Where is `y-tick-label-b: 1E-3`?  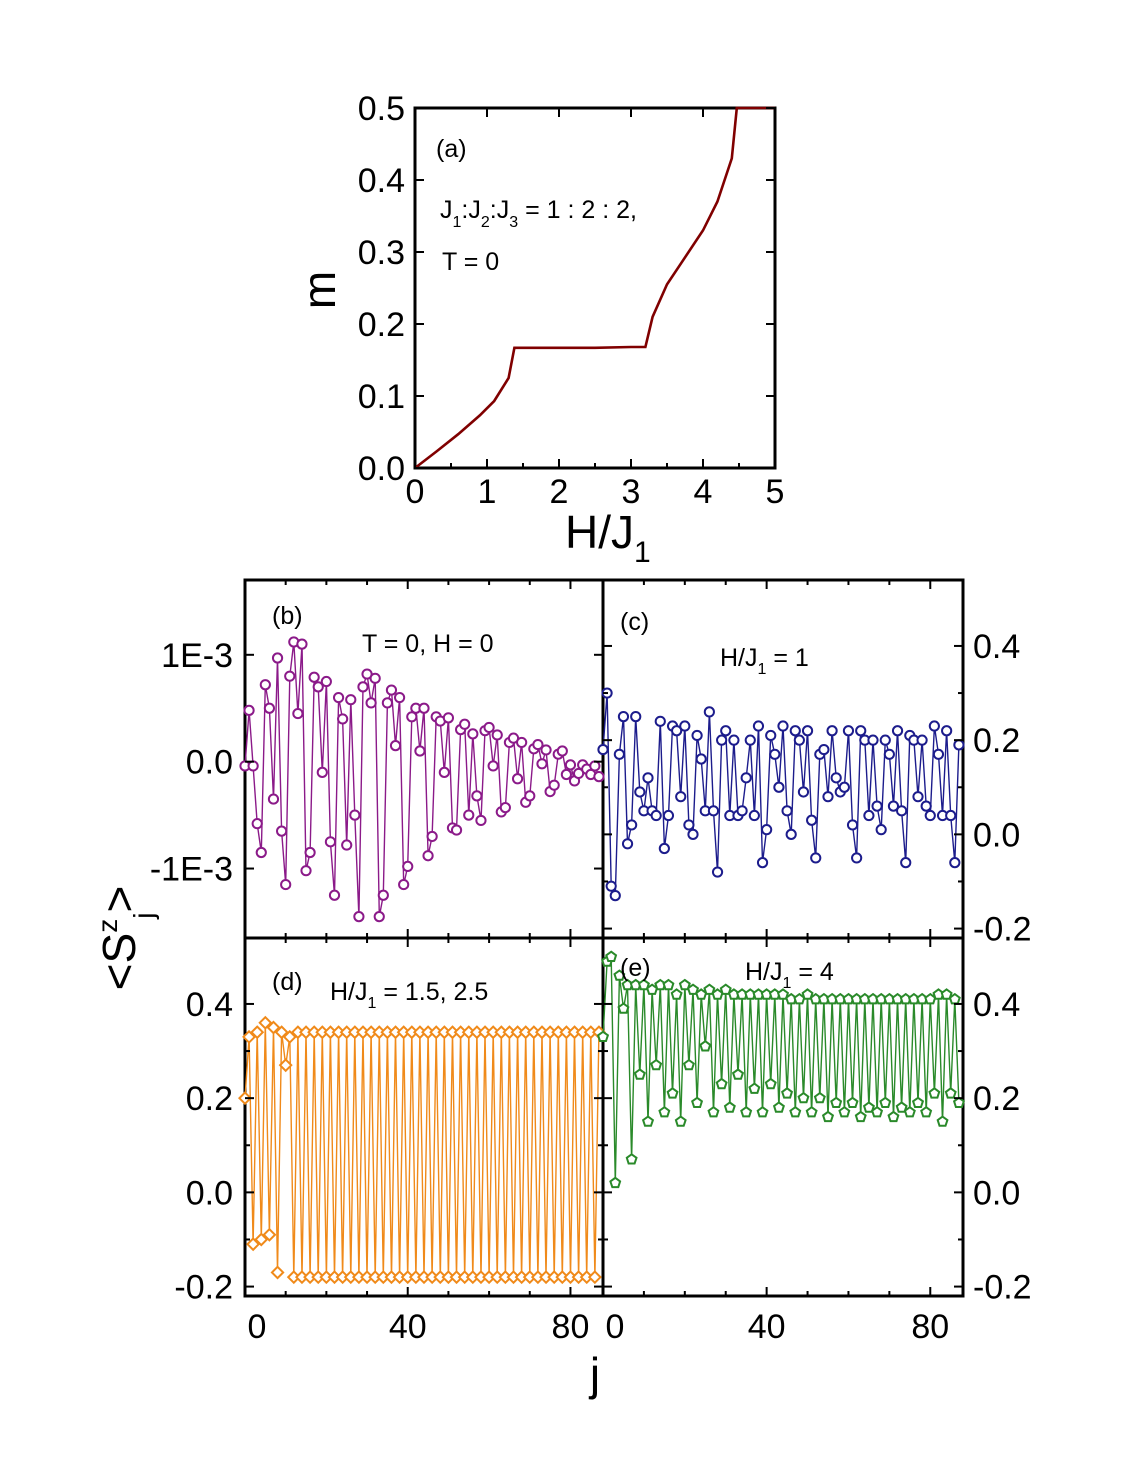
y-tick-label-b: 1E-3 is located at coordinates (197, 656).